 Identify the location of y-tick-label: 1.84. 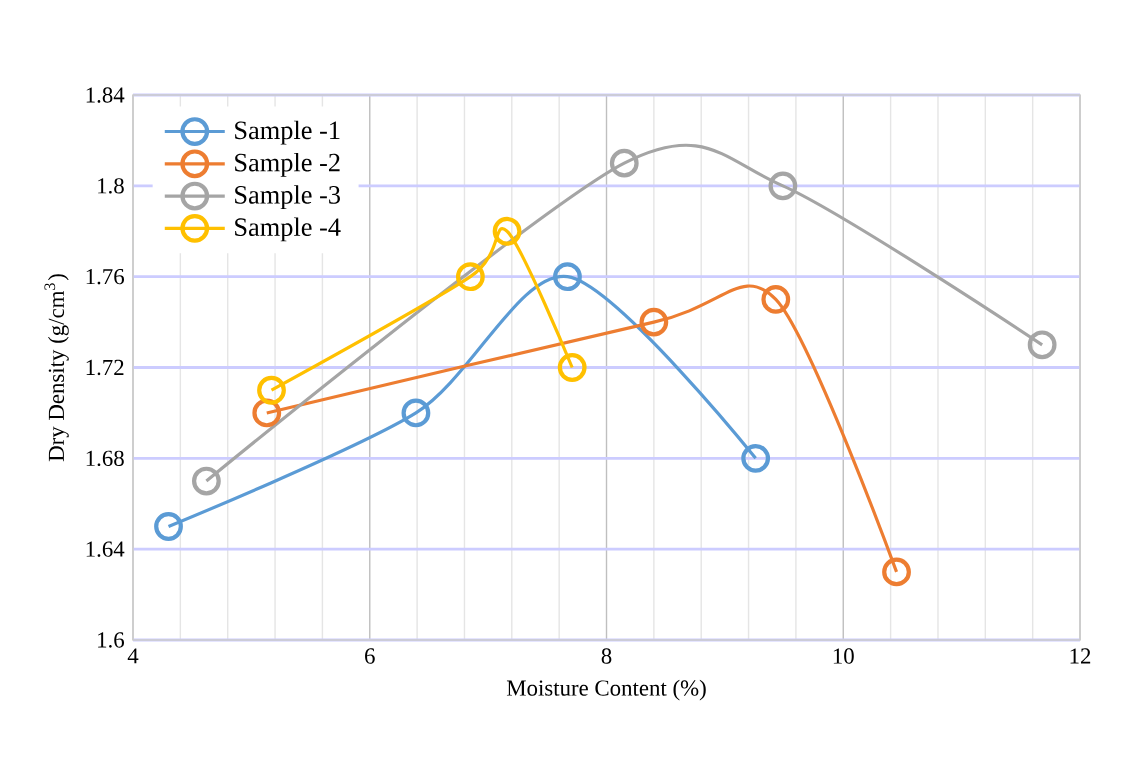
(105, 95).